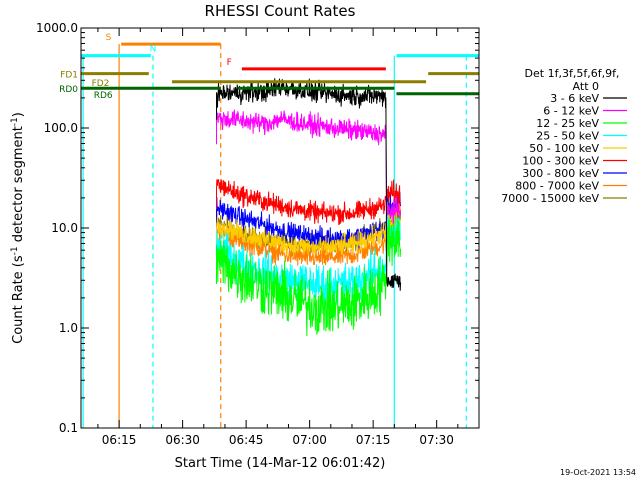 The width and height of the screenshot is (640, 480). I want to click on x-tick-label-06-45: 06:45, so click(246, 440).